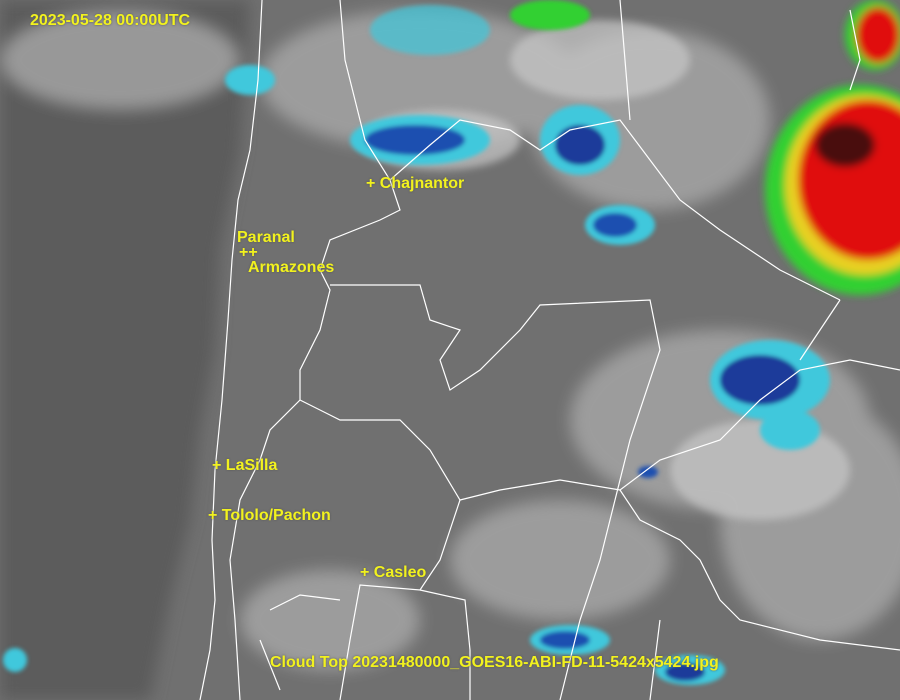  I want to click on site-chajnantor: + Chajnantor, so click(415, 183).